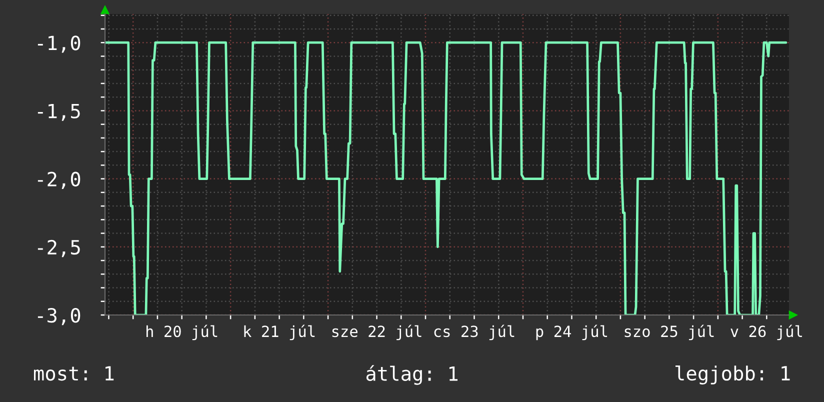  I want to click on text: átlag: 1, so click(412, 375).